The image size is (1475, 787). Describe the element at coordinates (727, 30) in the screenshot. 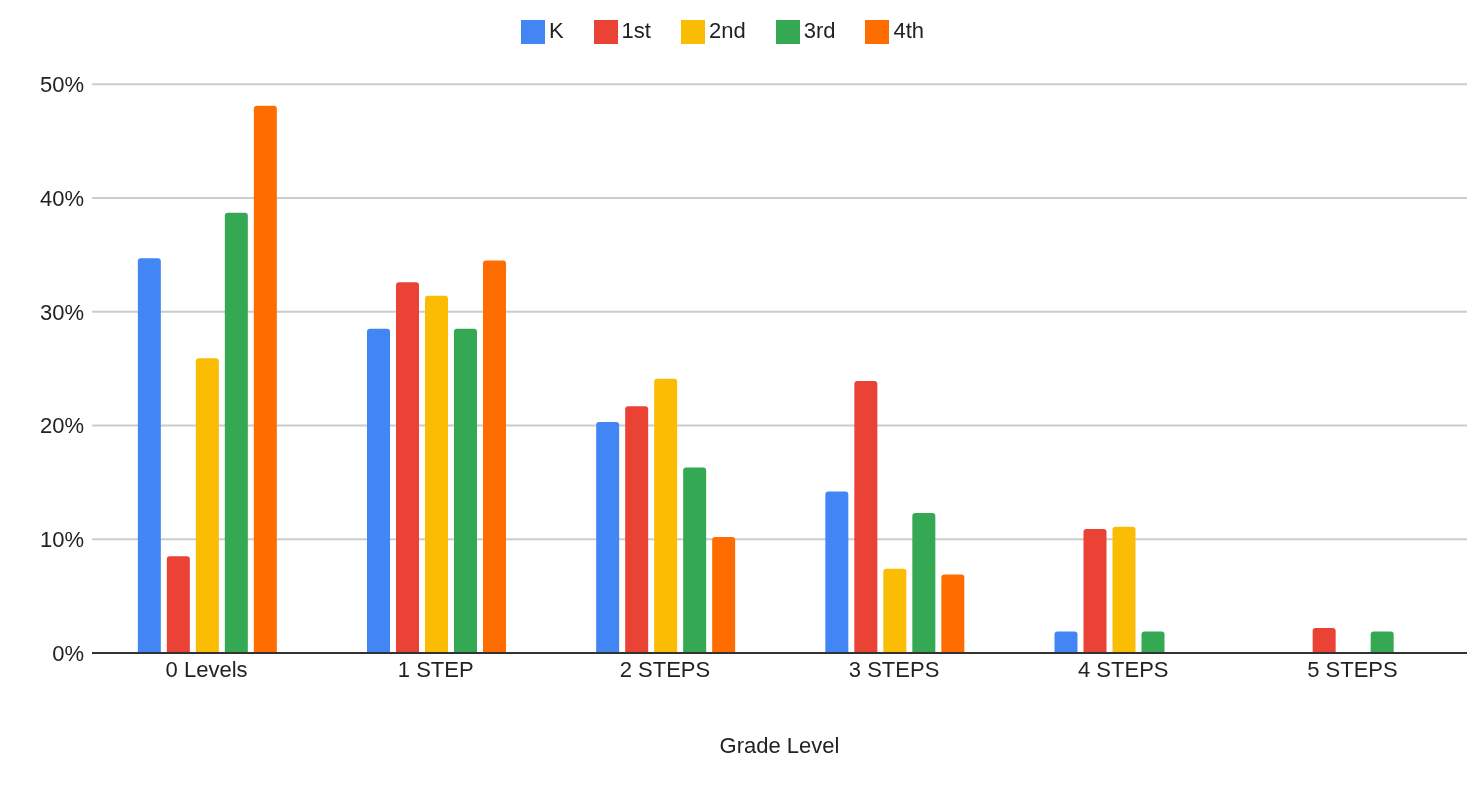

I see `legend-label: 2nd` at that location.